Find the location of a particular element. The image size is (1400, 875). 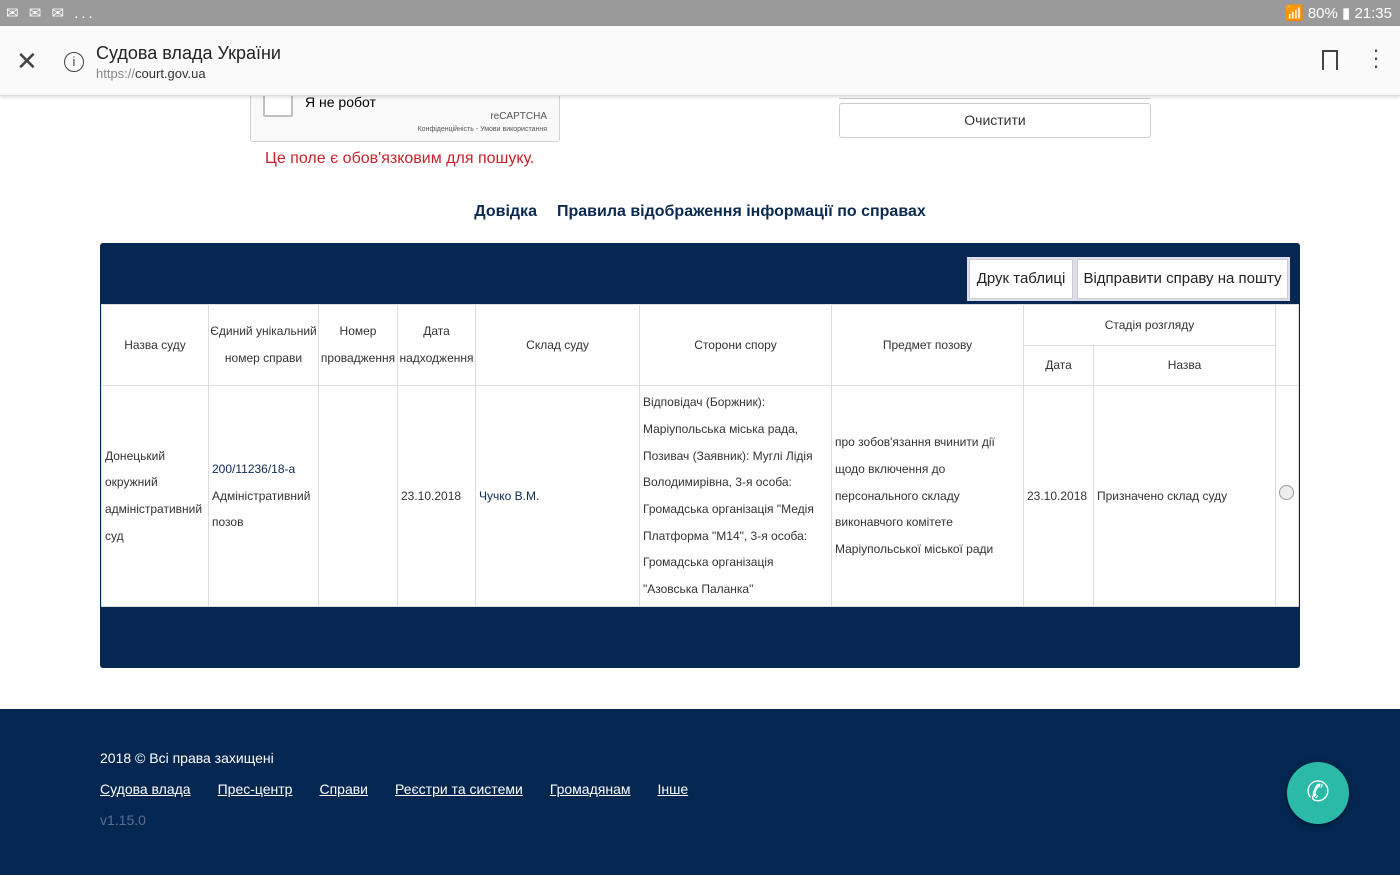

clear-button: Очистити is located at coordinates (995, 120).